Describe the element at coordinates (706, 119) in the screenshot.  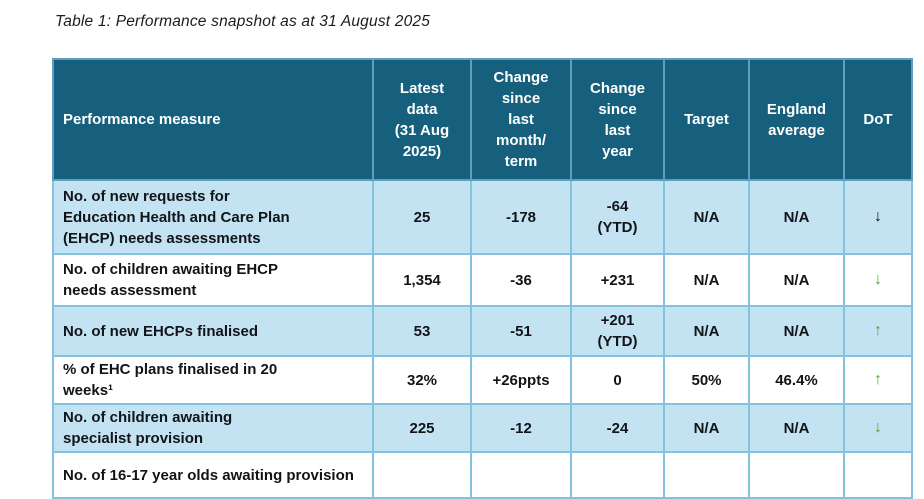
I see `col-header-target: Target` at that location.